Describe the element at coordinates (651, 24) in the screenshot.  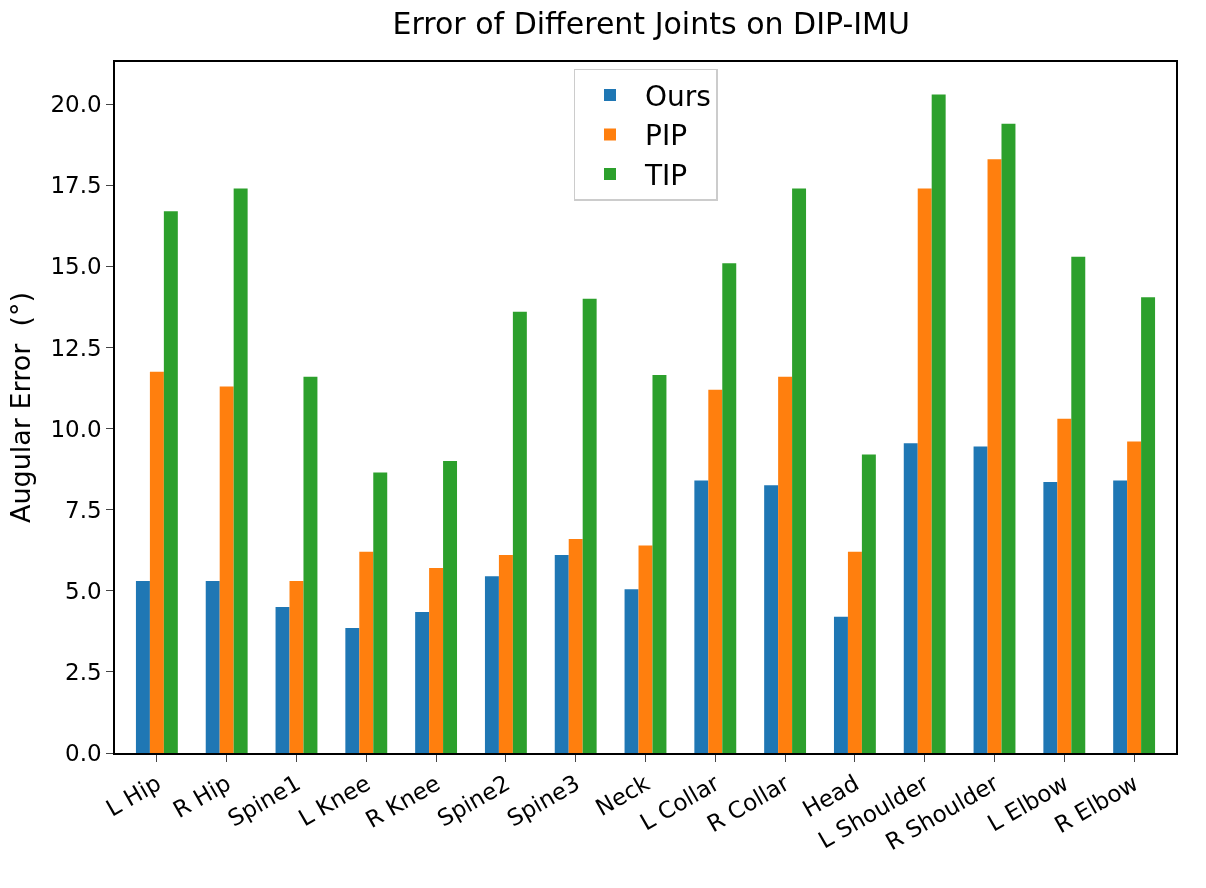
I see `chart-title: Error of Different Joints on DIP-IMU` at that location.